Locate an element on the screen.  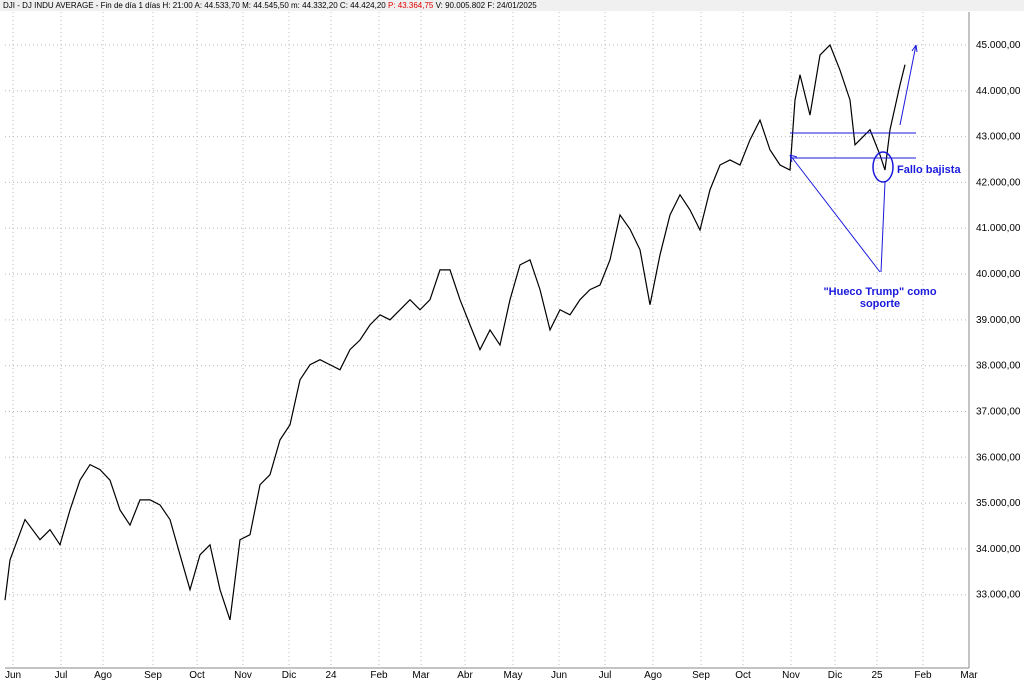
annotation-drawing is located at coordinates (853, 158).